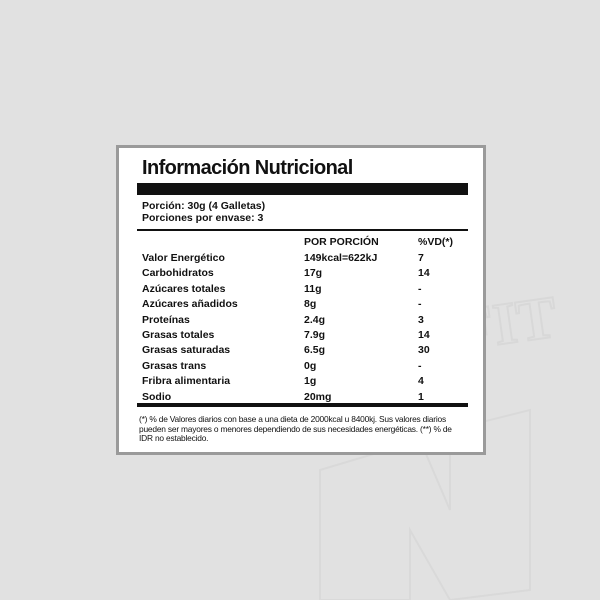 The image size is (600, 600). I want to click on nutrient-row: Azúcares totales 11g -, so click(305, 289).